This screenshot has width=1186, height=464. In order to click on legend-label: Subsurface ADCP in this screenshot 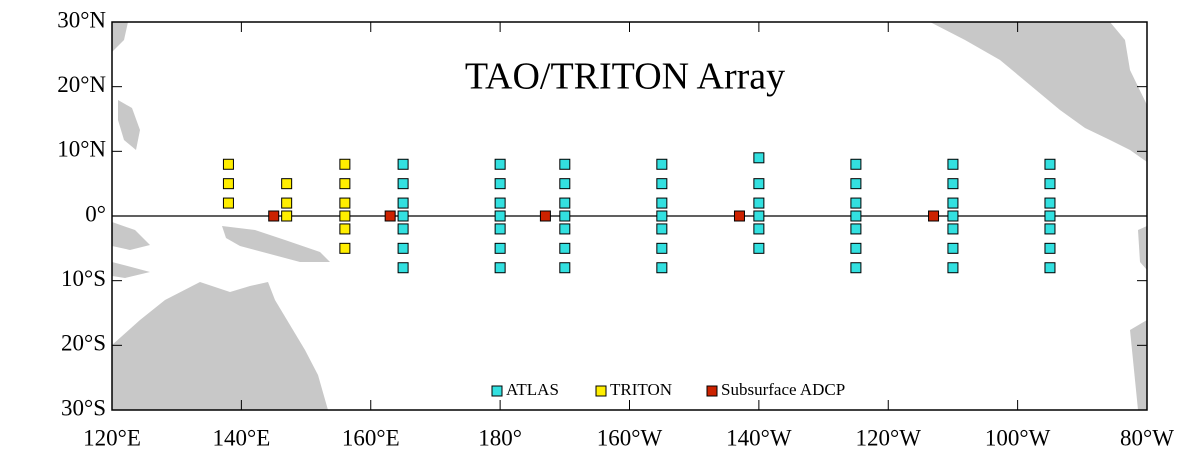, I will do `click(783, 389)`.